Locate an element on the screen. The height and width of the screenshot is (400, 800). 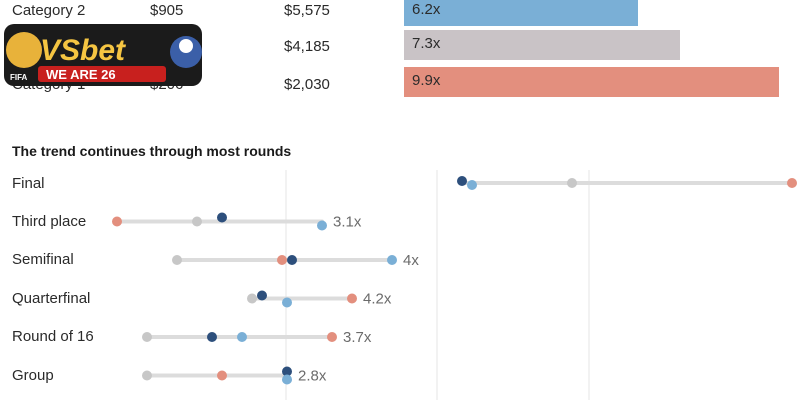
price-high-cell: $5,575 is located at coordinates (307, 10).